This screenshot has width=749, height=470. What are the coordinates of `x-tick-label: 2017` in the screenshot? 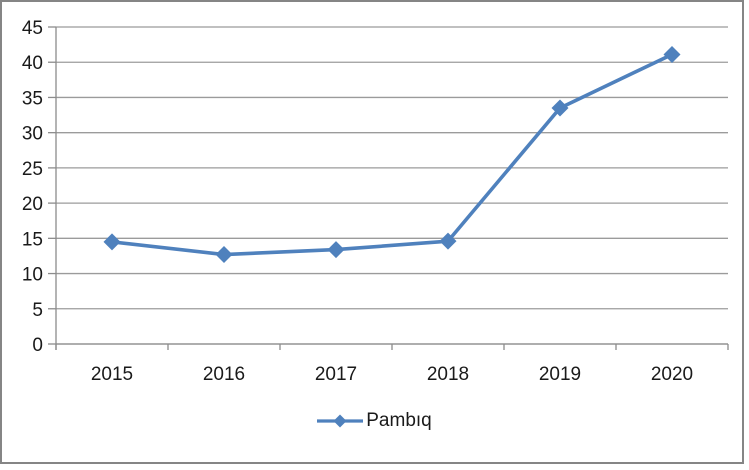 It's located at (336, 374).